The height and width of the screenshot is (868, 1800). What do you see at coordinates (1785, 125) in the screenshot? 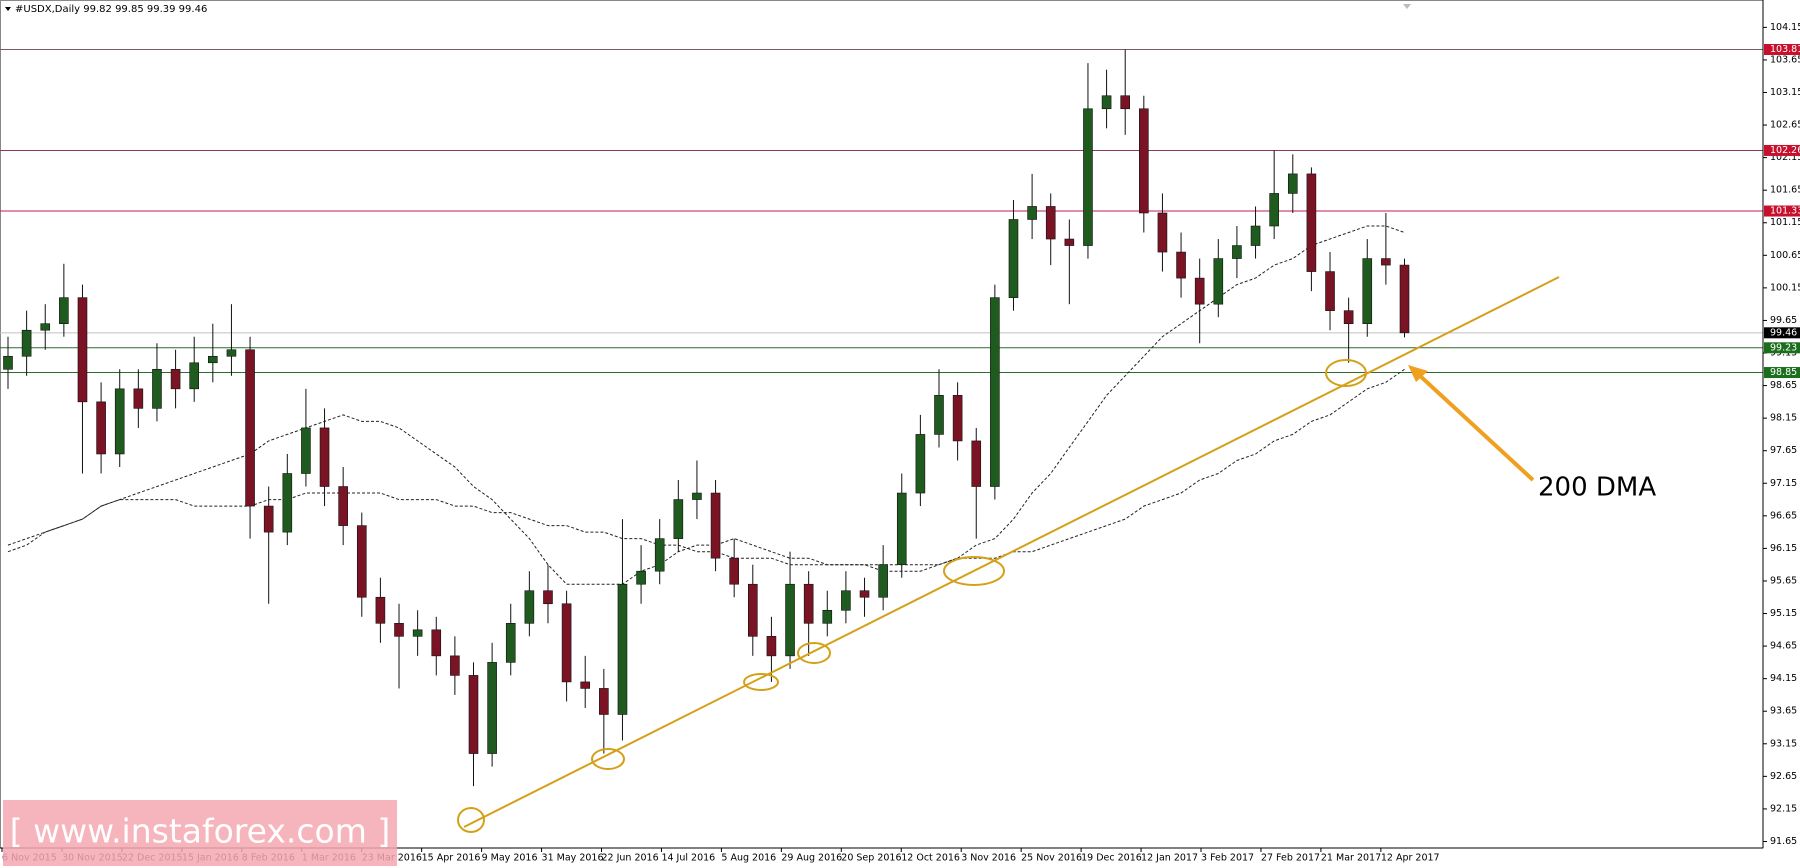
I see `y-tick-label: 102.65` at bounding box center [1785, 125].